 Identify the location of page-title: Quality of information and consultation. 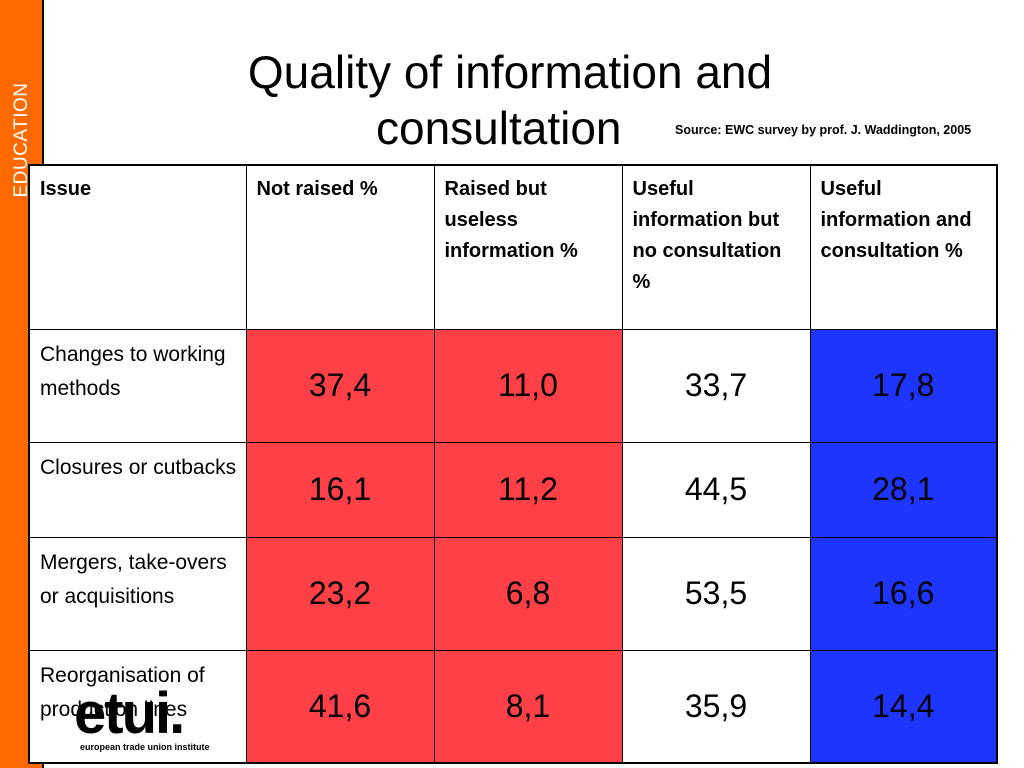
(510, 100).